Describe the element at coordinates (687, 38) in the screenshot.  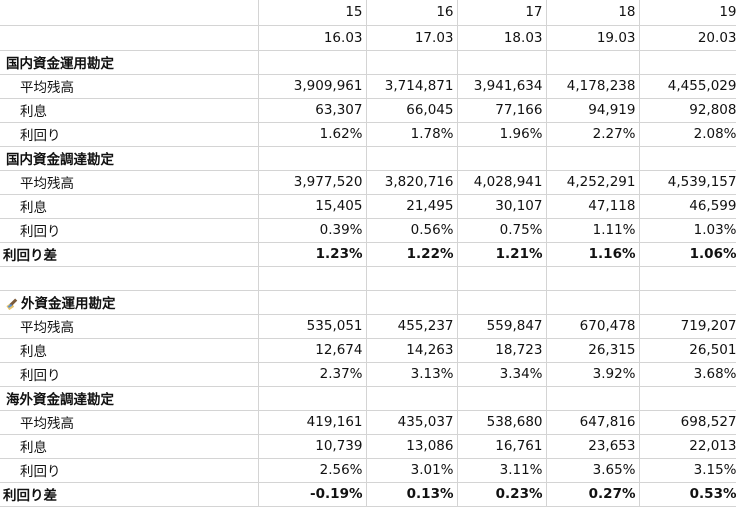
I see `date-cell: 20.03` at that location.